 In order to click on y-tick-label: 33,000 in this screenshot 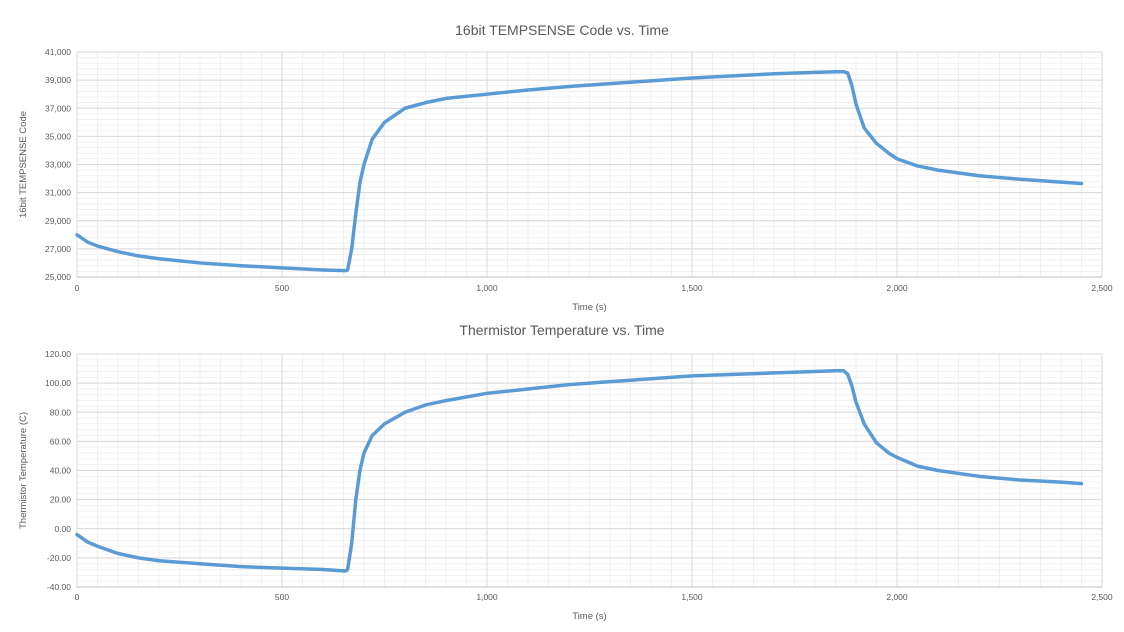, I will do `click(58, 165)`.